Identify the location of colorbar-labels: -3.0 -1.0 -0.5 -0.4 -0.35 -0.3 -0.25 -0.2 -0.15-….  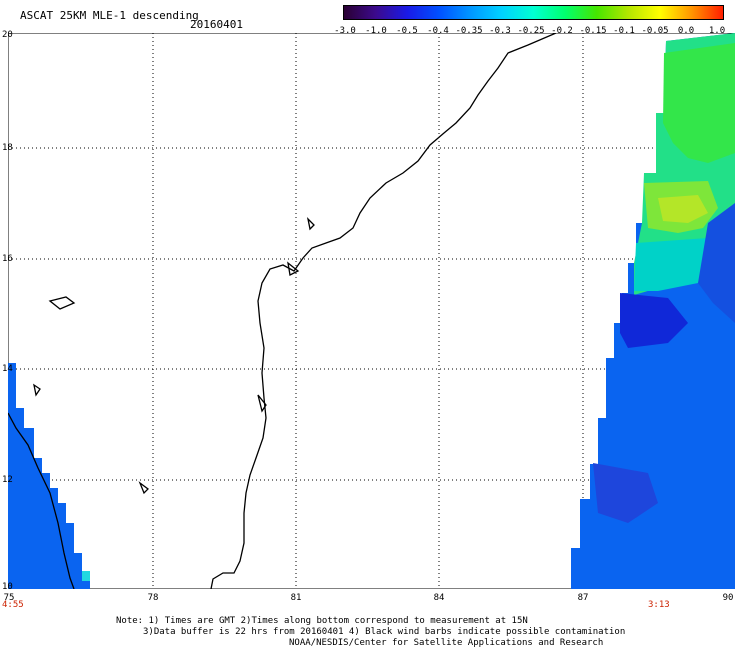
(531, 32).